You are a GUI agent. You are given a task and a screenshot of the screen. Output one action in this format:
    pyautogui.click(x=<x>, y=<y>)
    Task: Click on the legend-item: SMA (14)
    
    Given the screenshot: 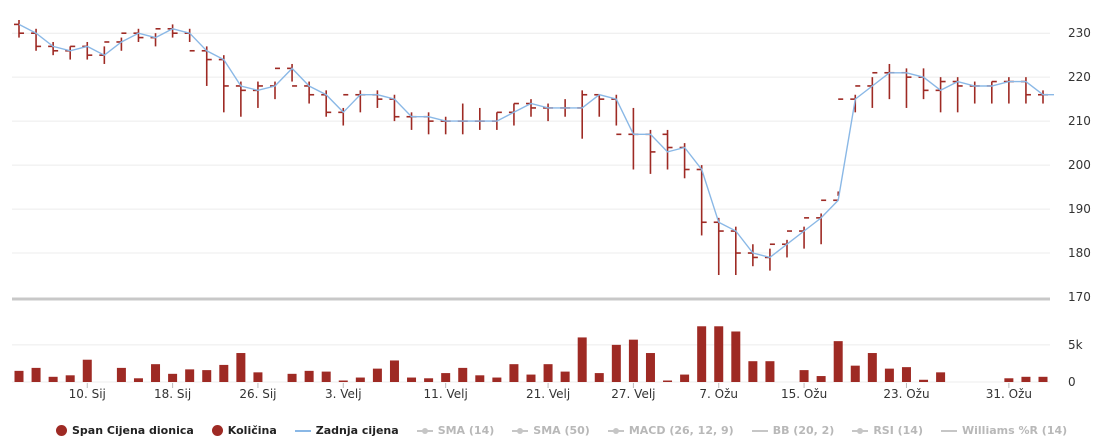 What is the action you would take?
    pyautogui.click(x=455, y=430)
    